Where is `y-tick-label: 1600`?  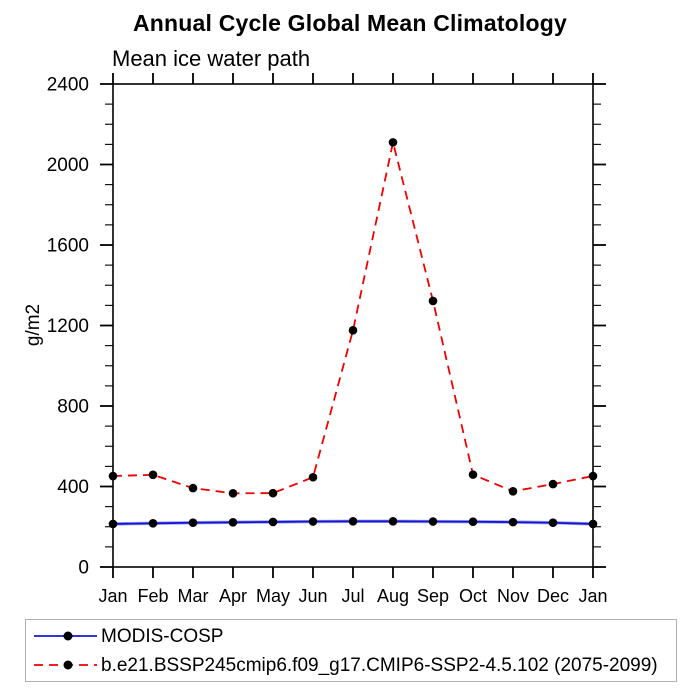 y-tick-label: 1600 is located at coordinates (68, 246).